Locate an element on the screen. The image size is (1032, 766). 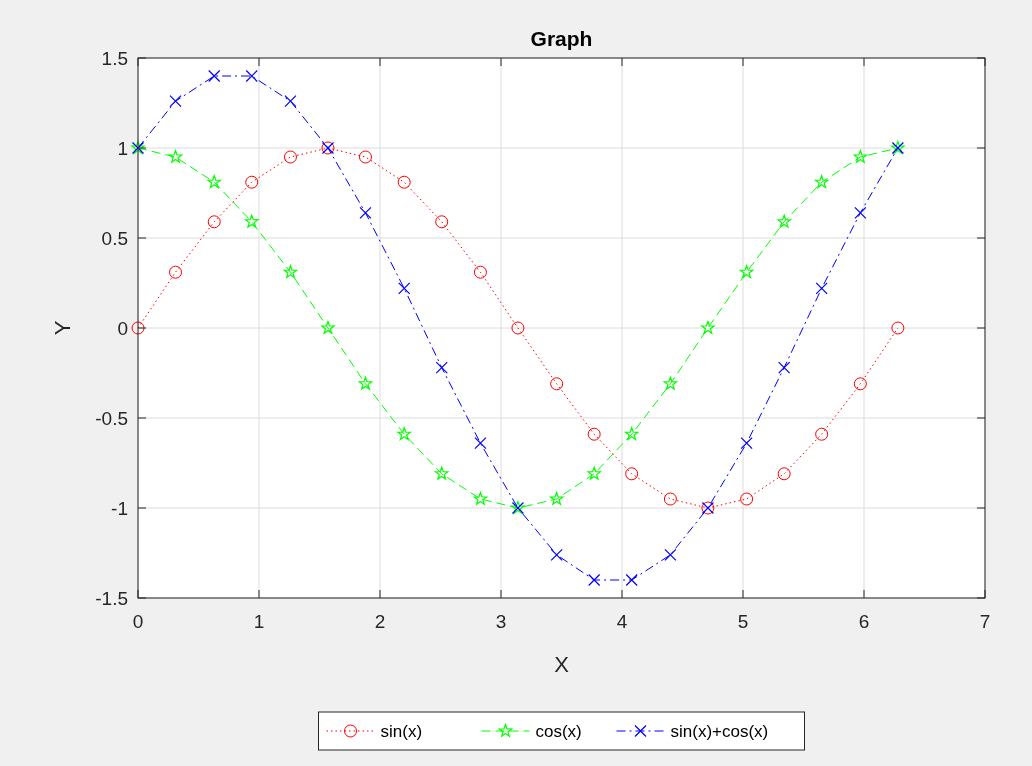
x-tick-label: 6 is located at coordinates (864, 621).